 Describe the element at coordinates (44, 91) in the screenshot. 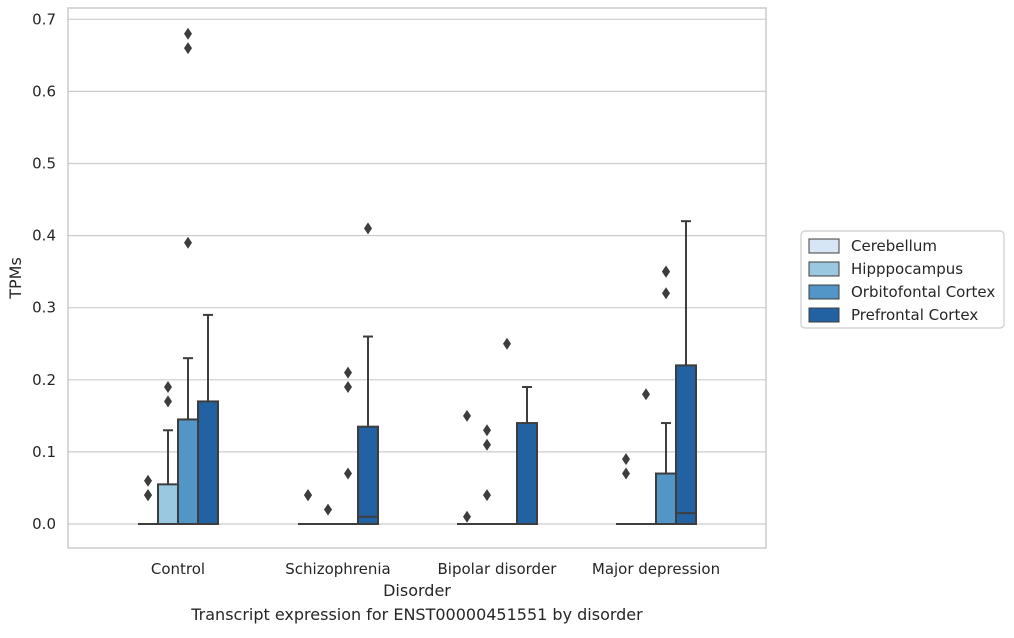

I see `y-tick-label: 0.6` at that location.